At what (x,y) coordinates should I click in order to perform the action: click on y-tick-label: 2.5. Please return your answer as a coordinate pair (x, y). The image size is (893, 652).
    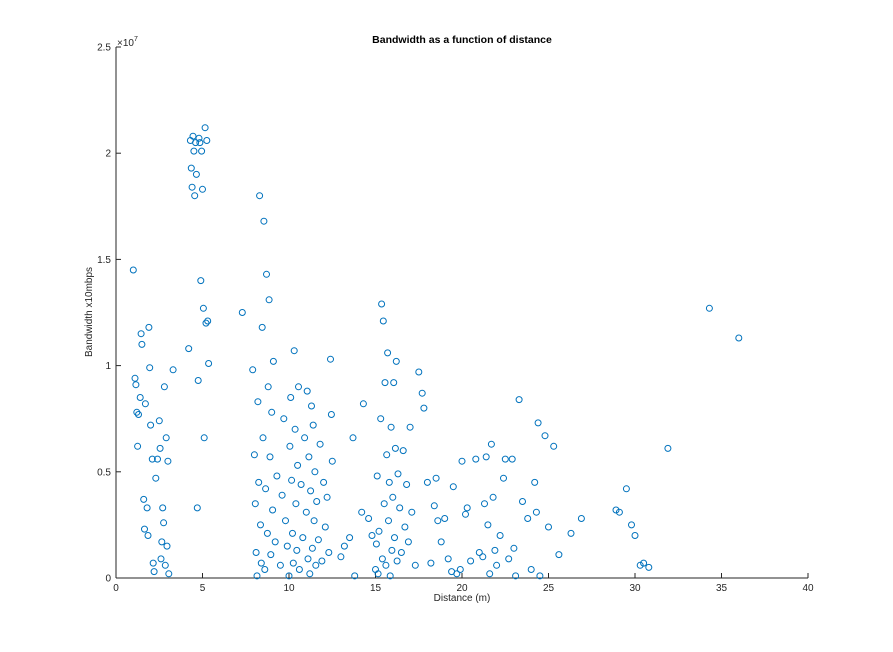
    Looking at the image, I should click on (104, 48).